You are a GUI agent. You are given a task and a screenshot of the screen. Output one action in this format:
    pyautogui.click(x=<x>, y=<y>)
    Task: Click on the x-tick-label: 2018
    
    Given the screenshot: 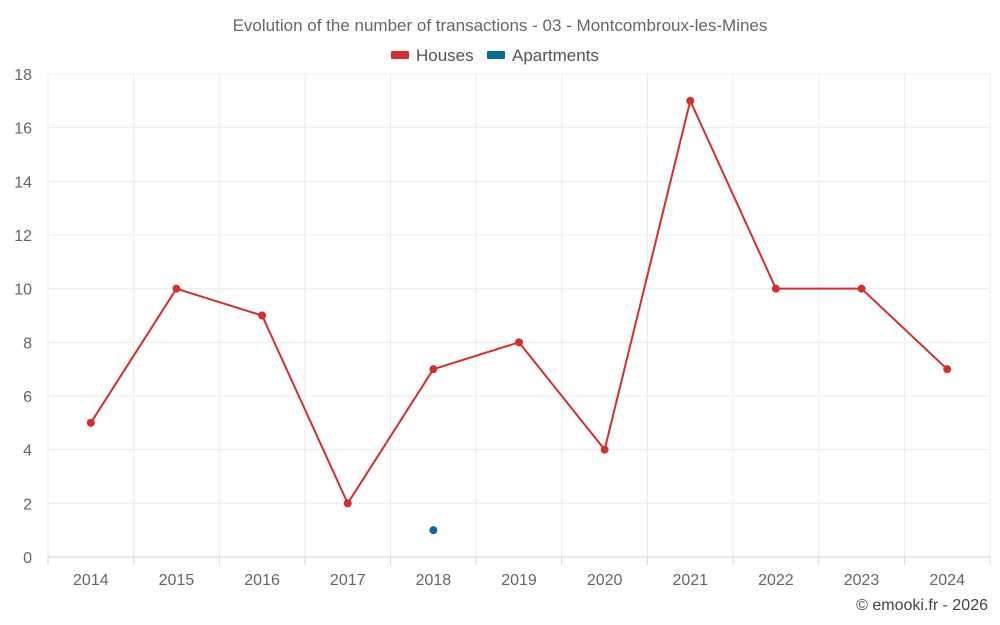 What is the action you would take?
    pyautogui.click(x=434, y=580)
    